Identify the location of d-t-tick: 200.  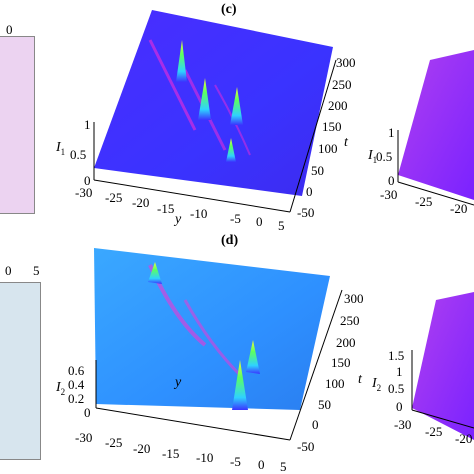
(346, 342).